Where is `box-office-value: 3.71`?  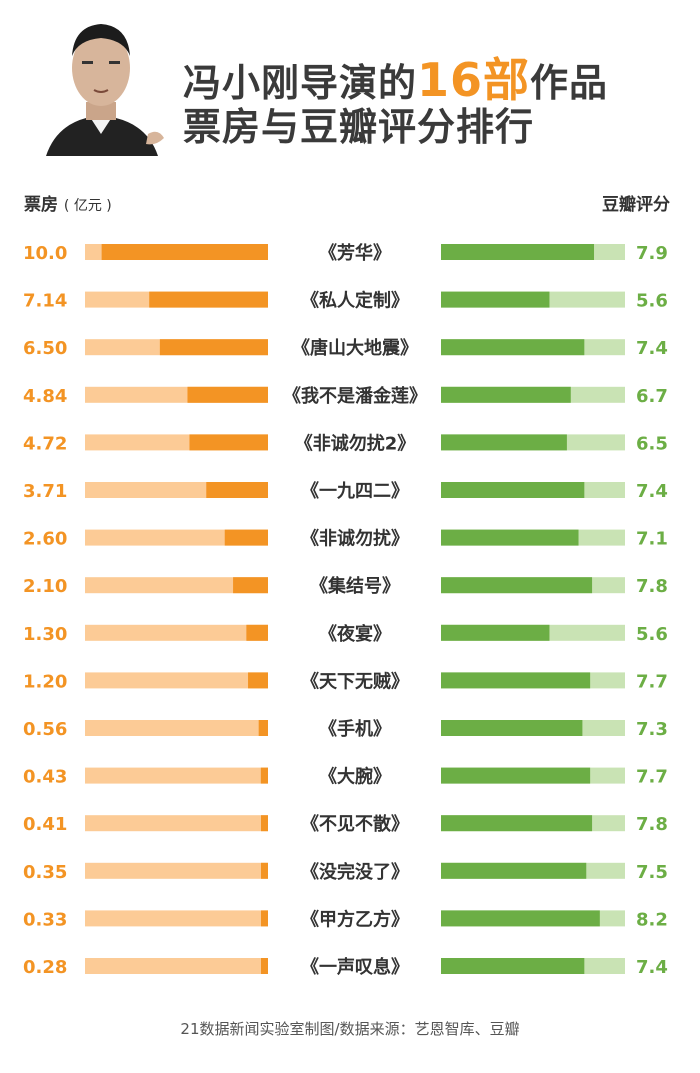
box-office-value: 3.71 is located at coordinates (45, 491).